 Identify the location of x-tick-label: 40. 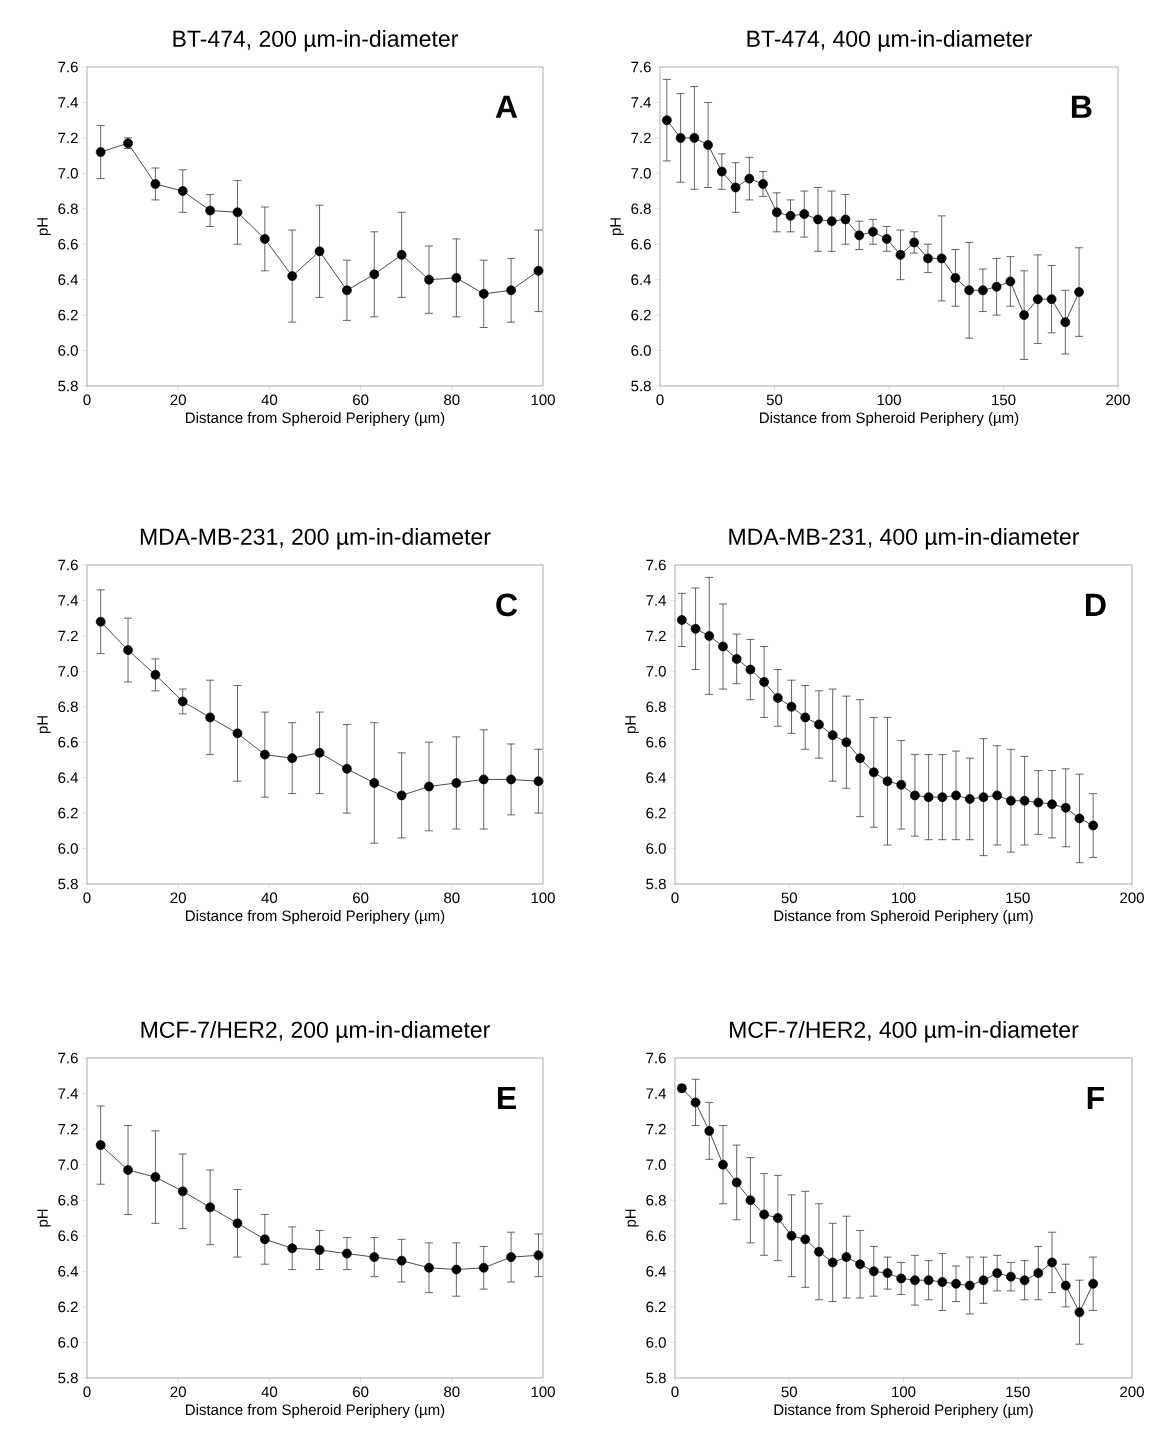
(269, 1392).